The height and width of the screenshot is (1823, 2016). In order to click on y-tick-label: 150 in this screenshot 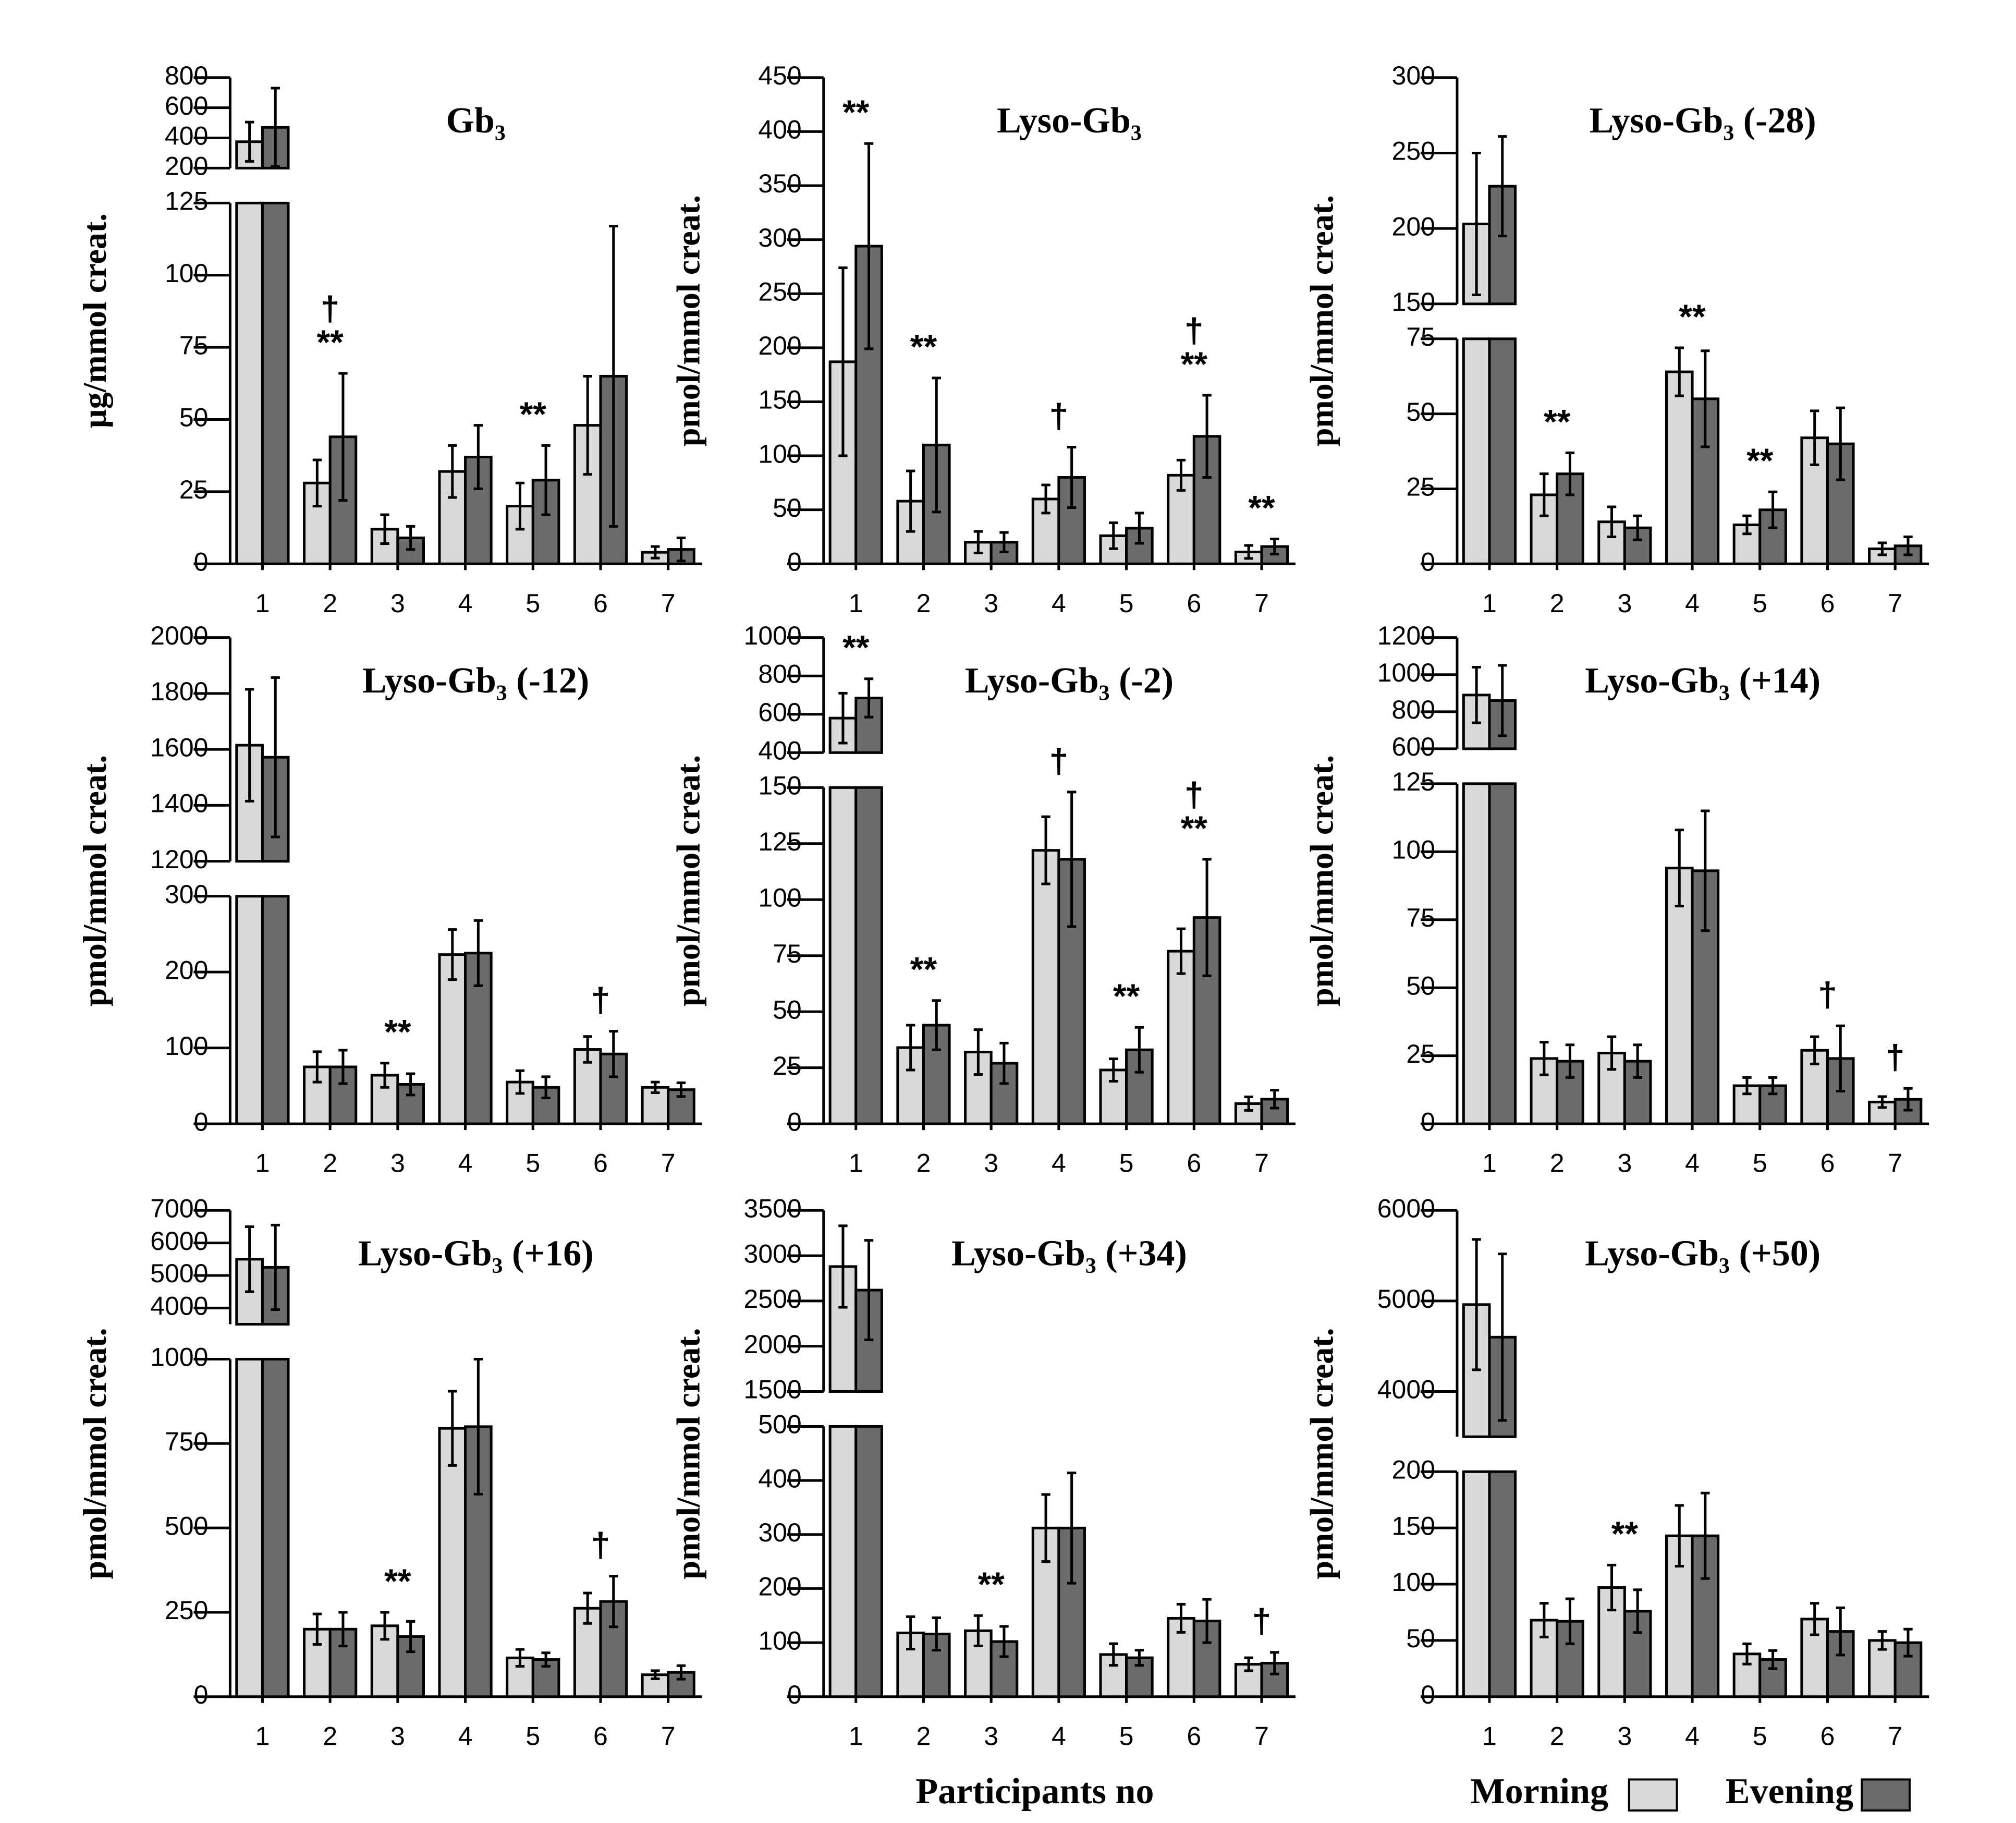, I will do `click(1413, 302)`.